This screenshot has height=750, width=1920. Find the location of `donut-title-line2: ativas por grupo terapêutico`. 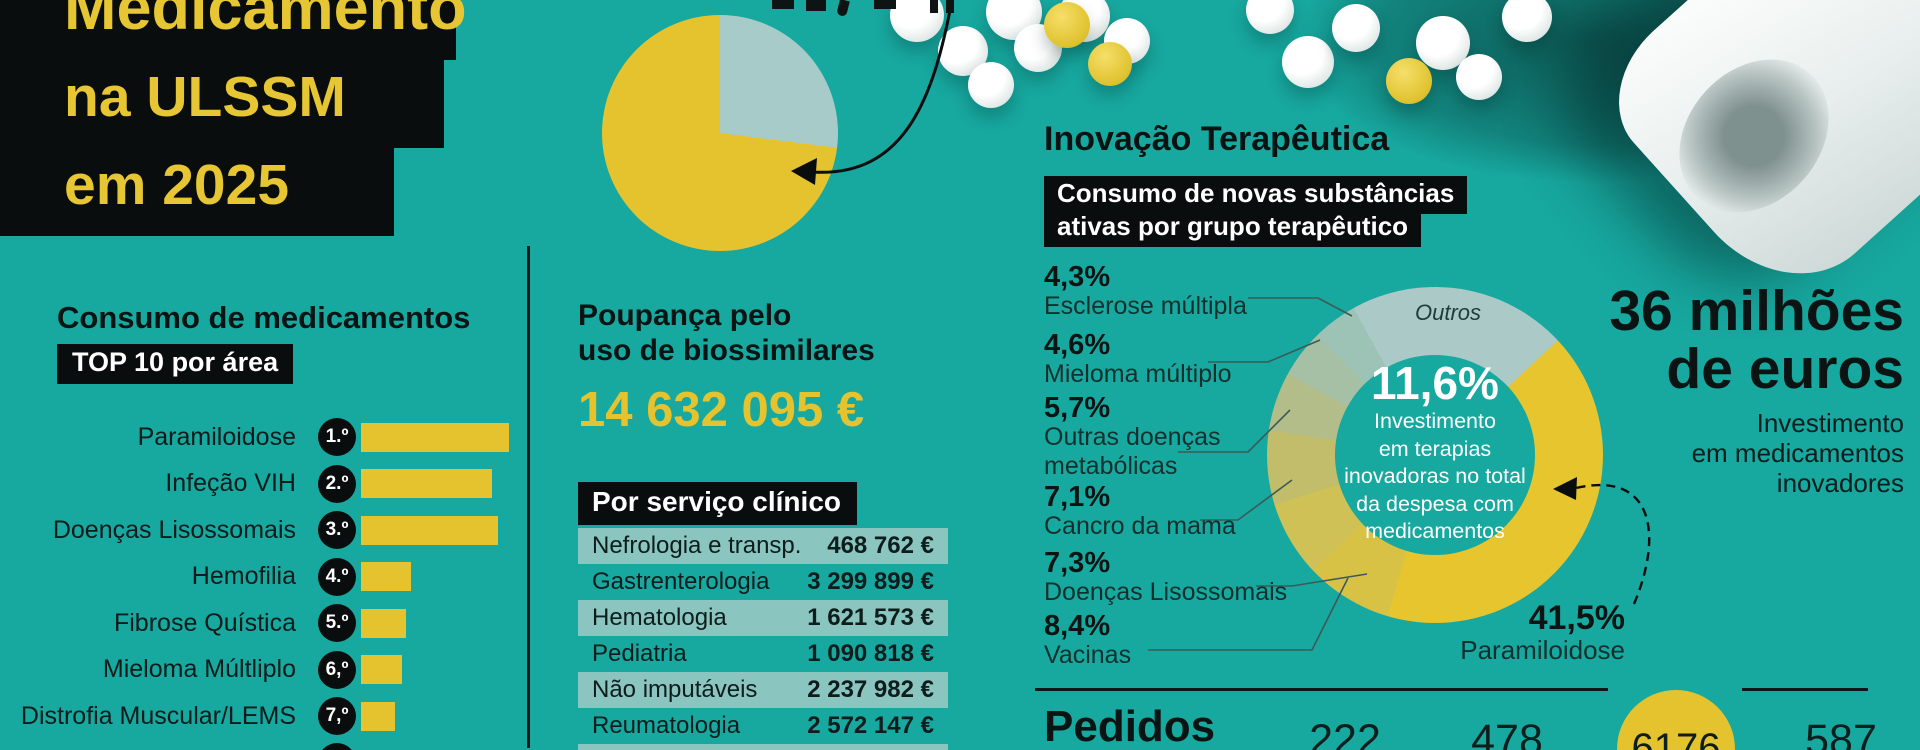

donut-title-line2: ativas por grupo terapêutico is located at coordinates (1233, 228).